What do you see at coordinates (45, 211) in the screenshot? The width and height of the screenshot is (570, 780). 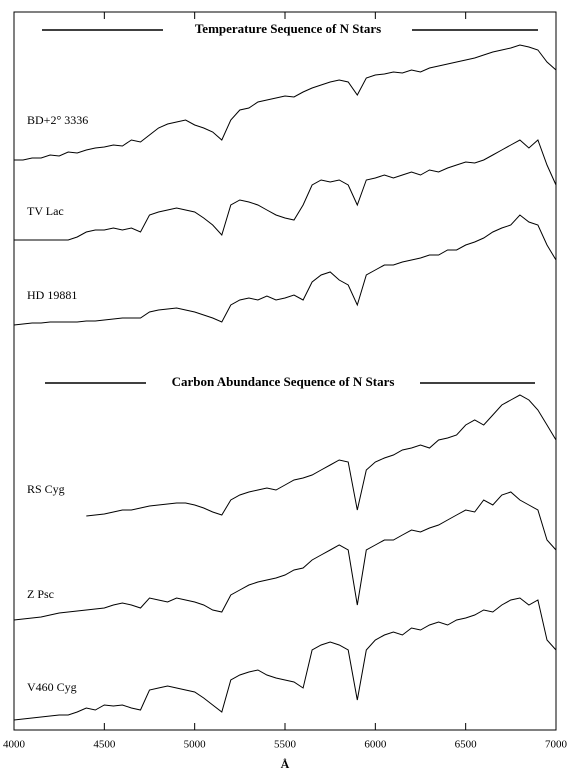 I see `series-label: TV Lac` at bounding box center [45, 211].